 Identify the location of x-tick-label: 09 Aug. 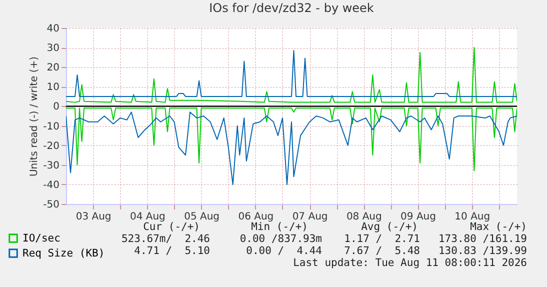
(418, 217).